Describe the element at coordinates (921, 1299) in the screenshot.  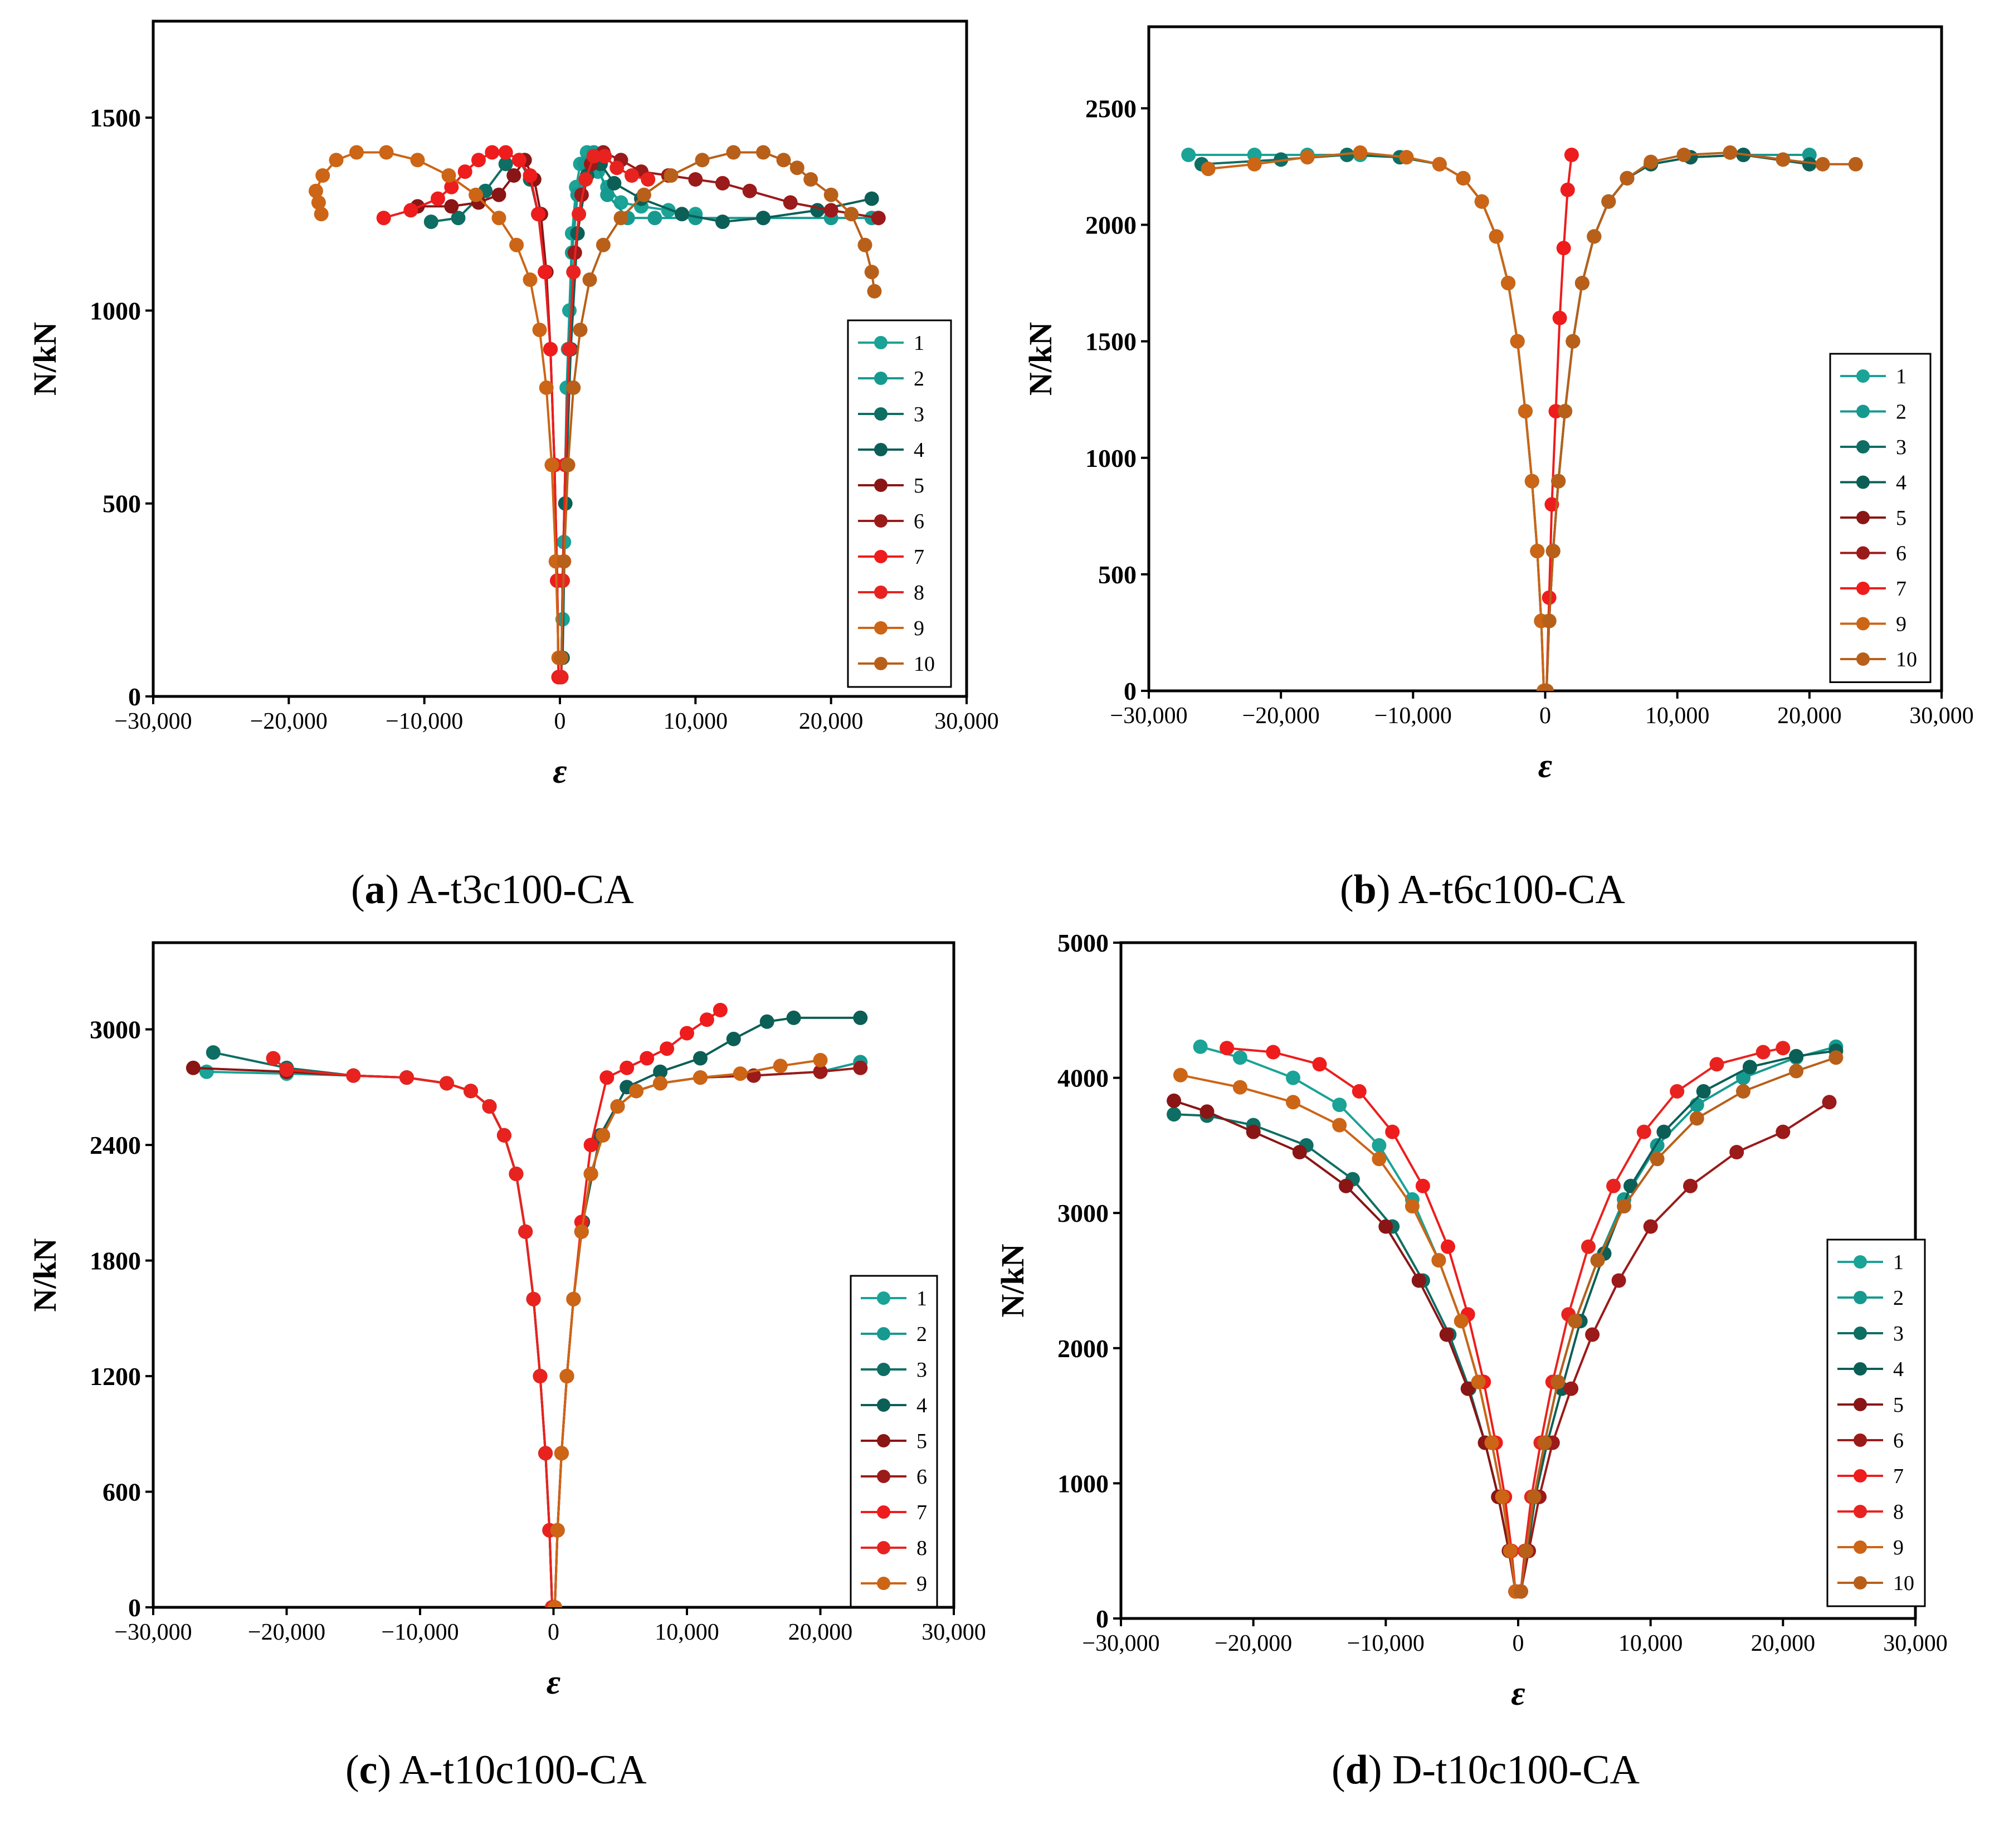
I see `legend-label-1: 1` at that location.